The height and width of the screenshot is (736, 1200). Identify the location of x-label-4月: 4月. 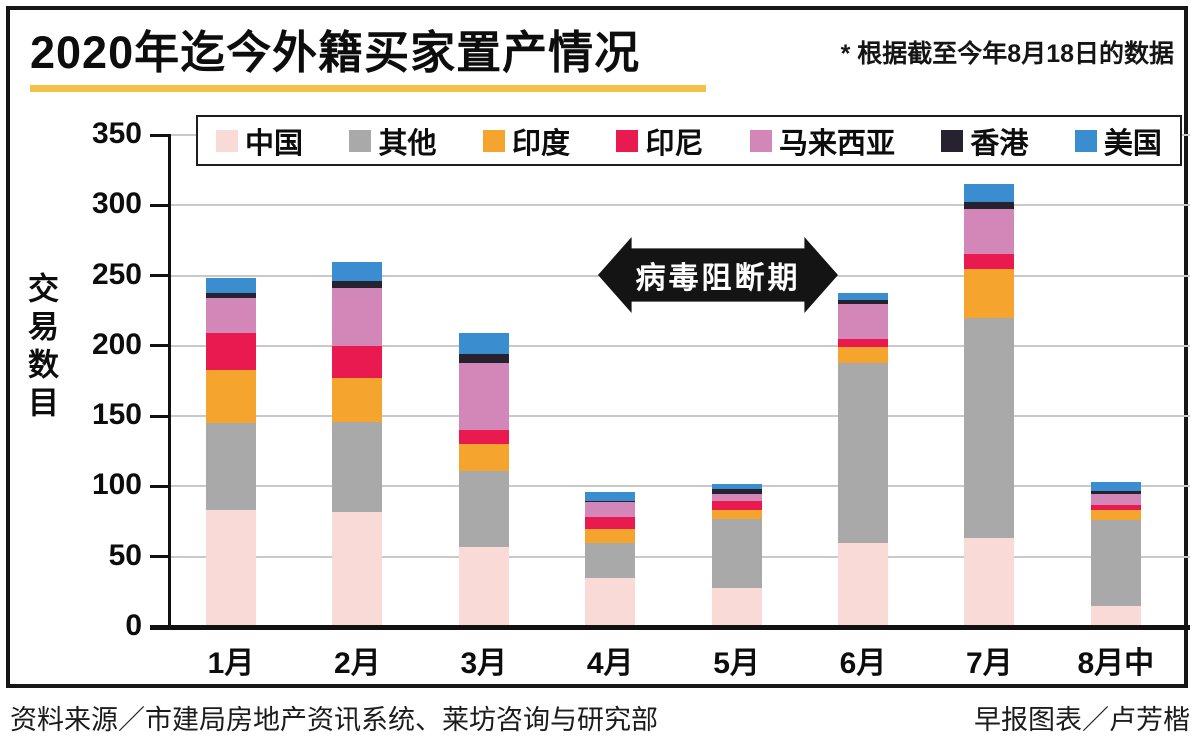
(610, 663).